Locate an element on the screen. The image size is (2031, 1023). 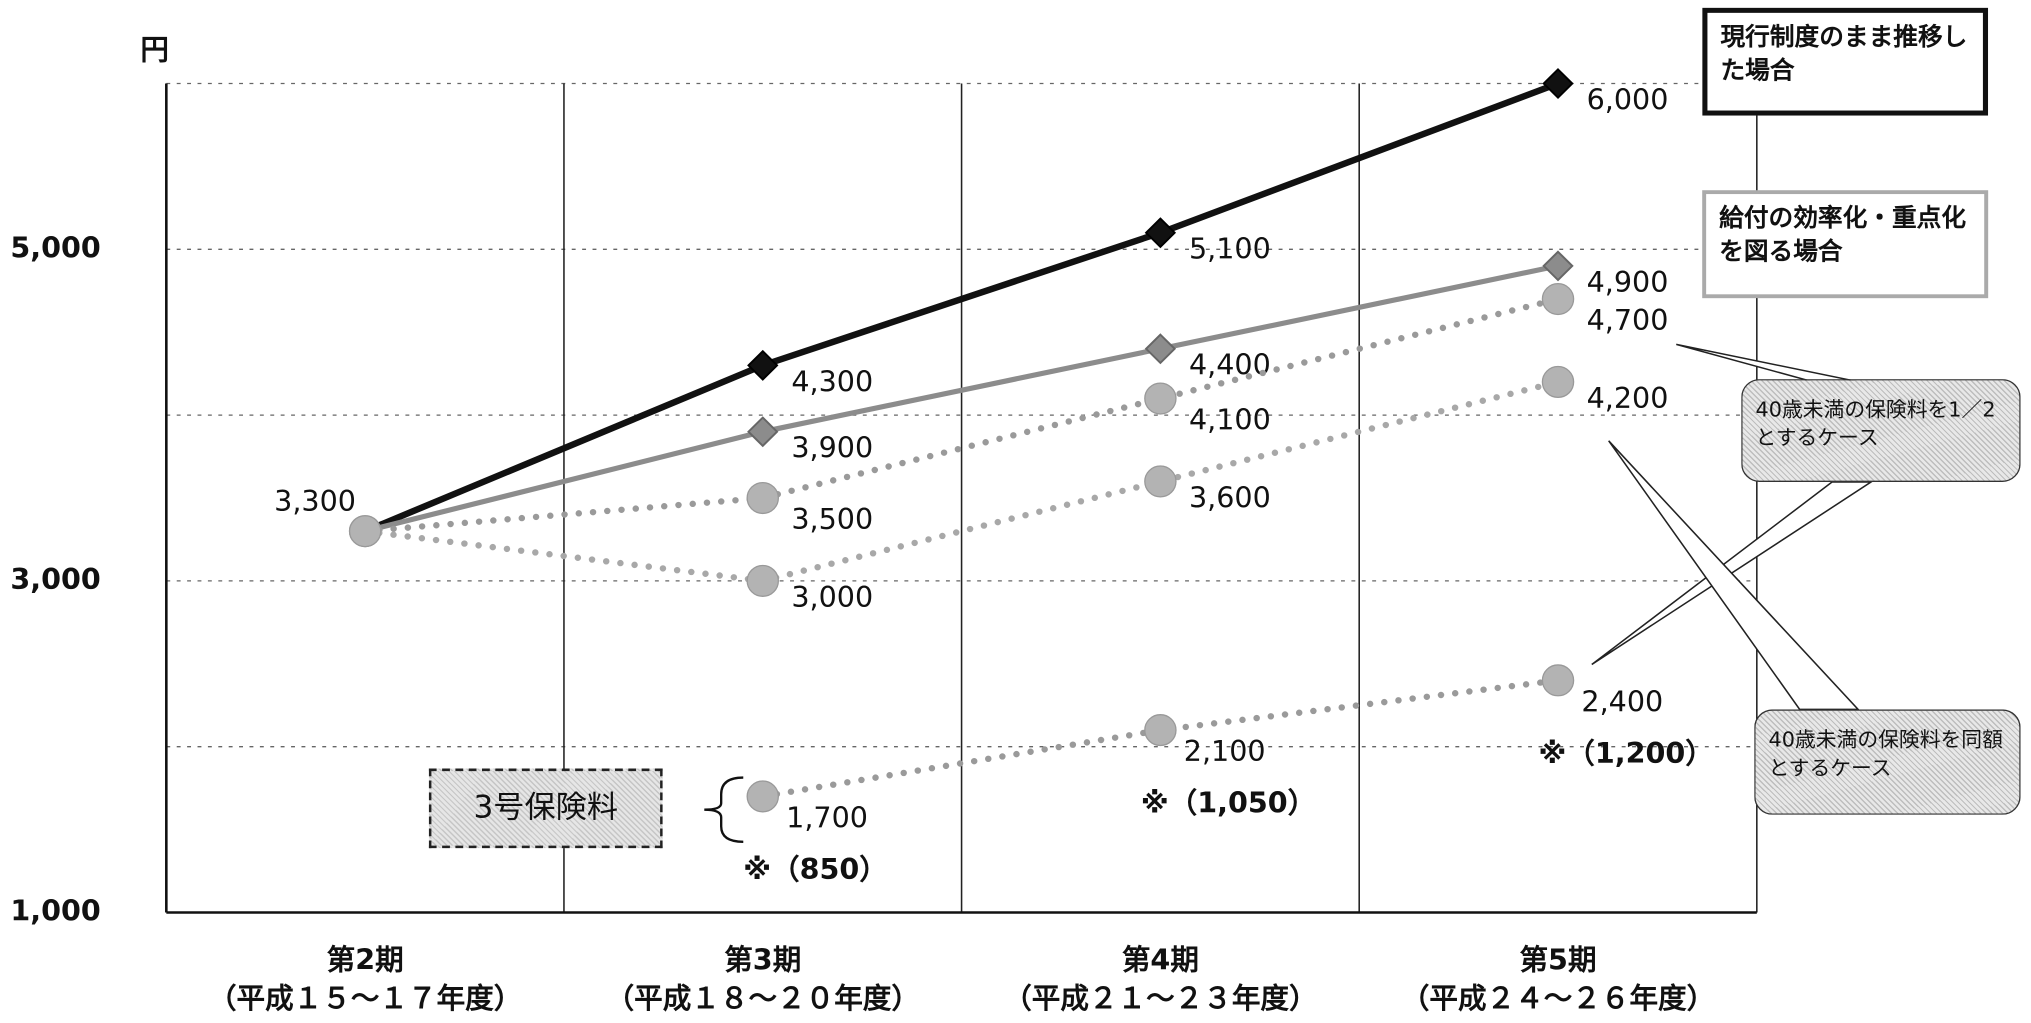
data-label: 1,700 is located at coordinates (827, 818).